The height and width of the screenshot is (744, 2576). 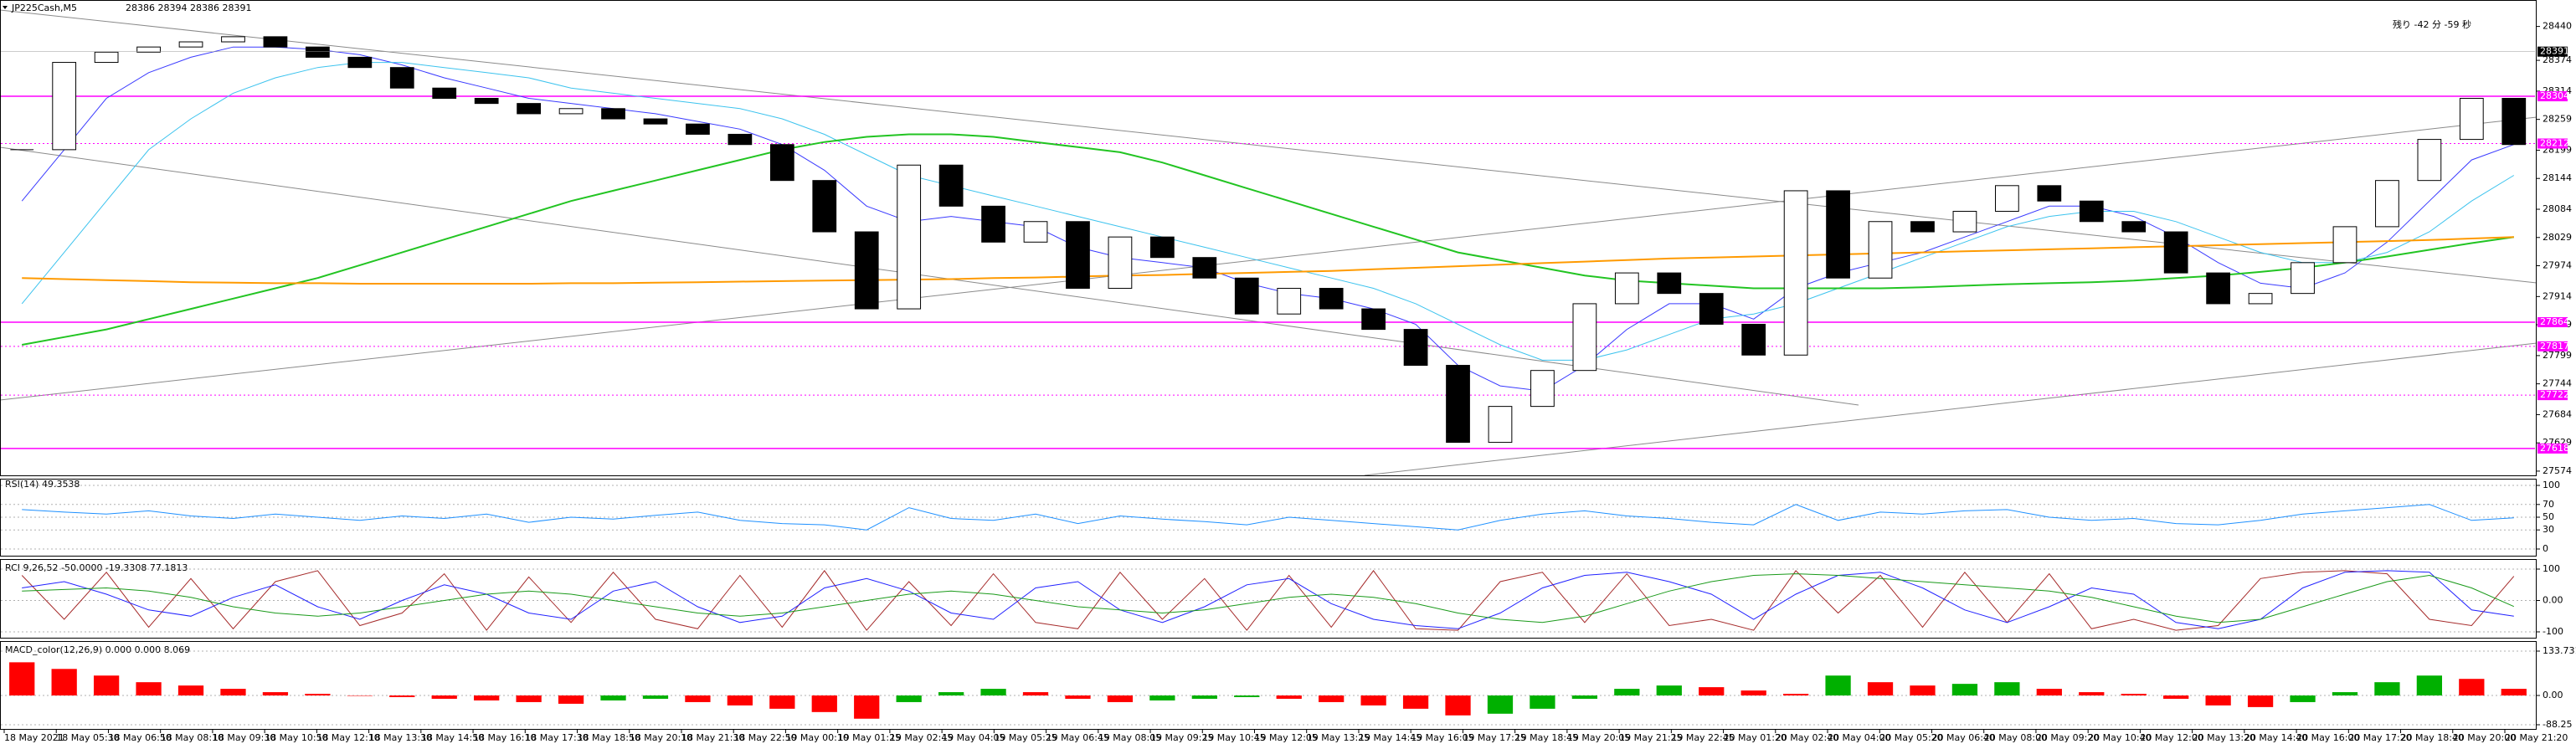 What do you see at coordinates (139, 737) in the screenshot?
I see `x-tick-label: 18 May 06:50` at bounding box center [139, 737].